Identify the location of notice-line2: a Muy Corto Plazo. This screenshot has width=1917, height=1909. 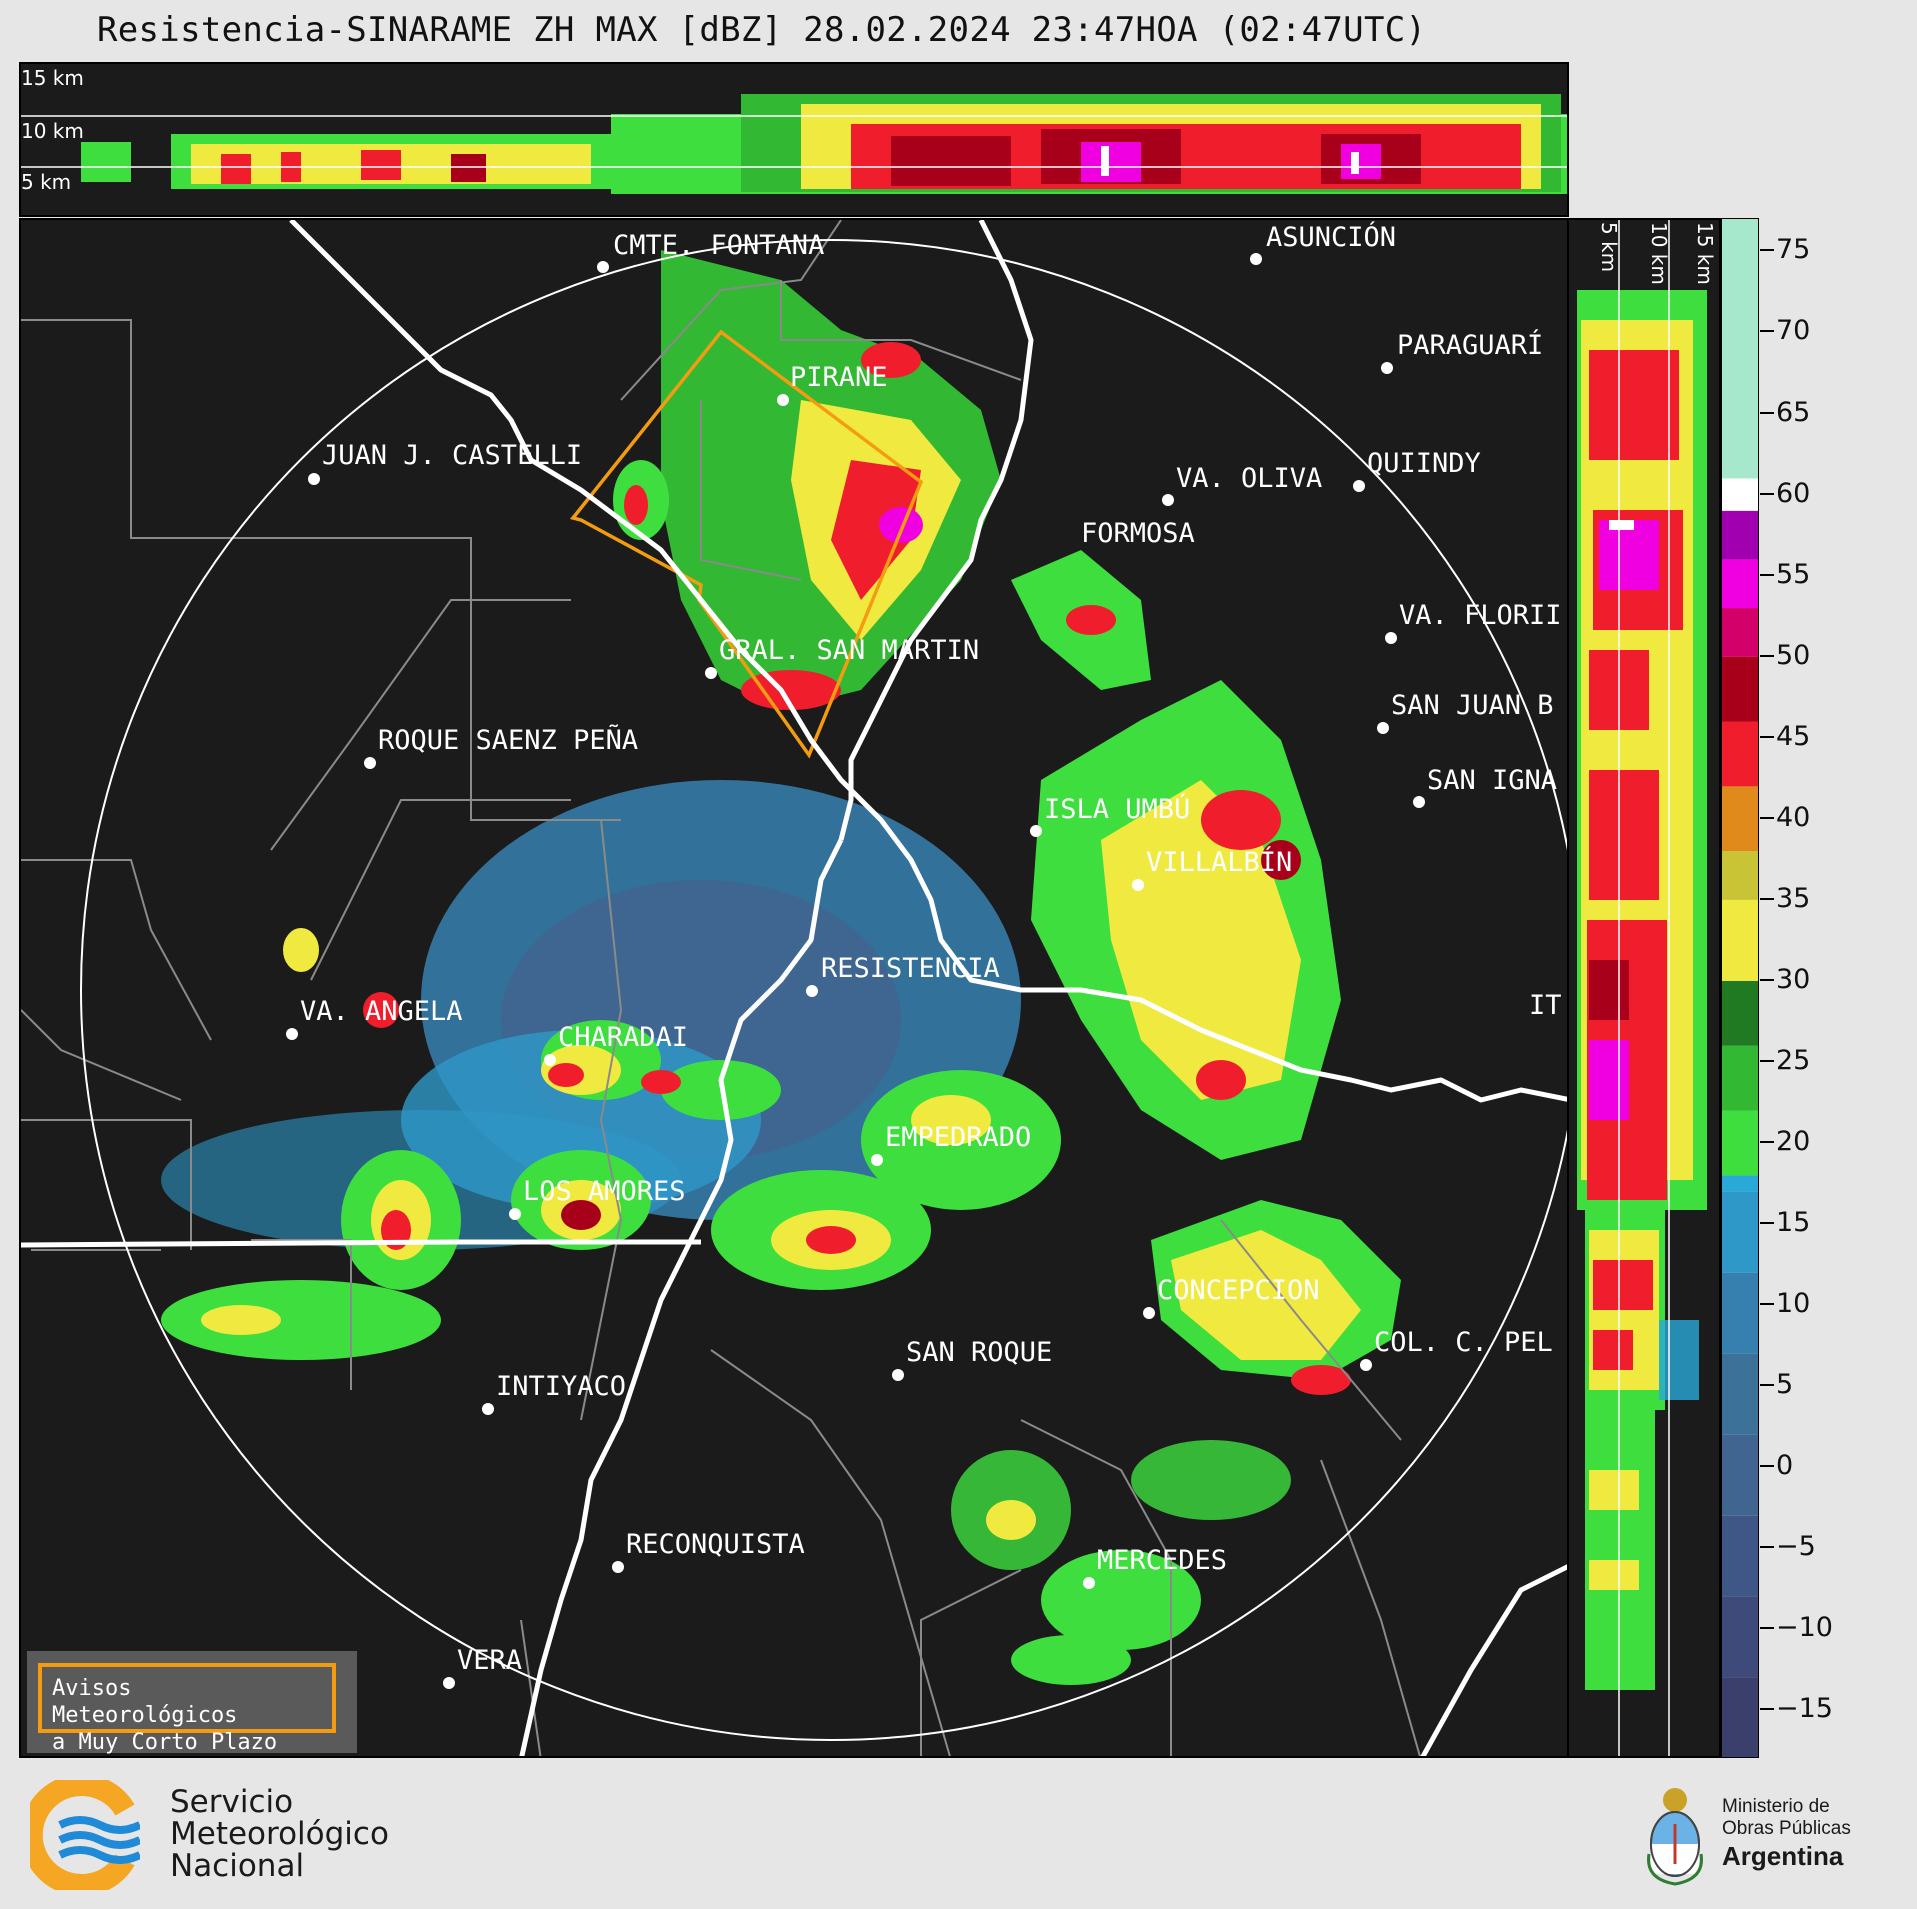
(165, 1742).